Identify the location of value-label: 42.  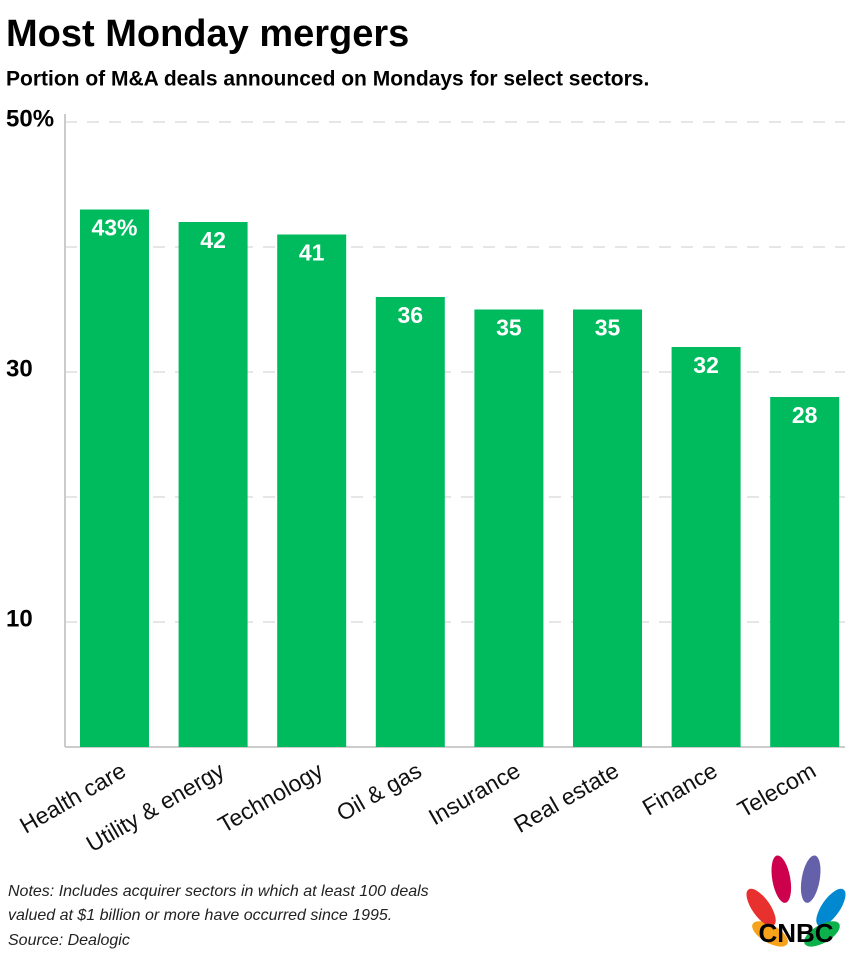
(213, 240).